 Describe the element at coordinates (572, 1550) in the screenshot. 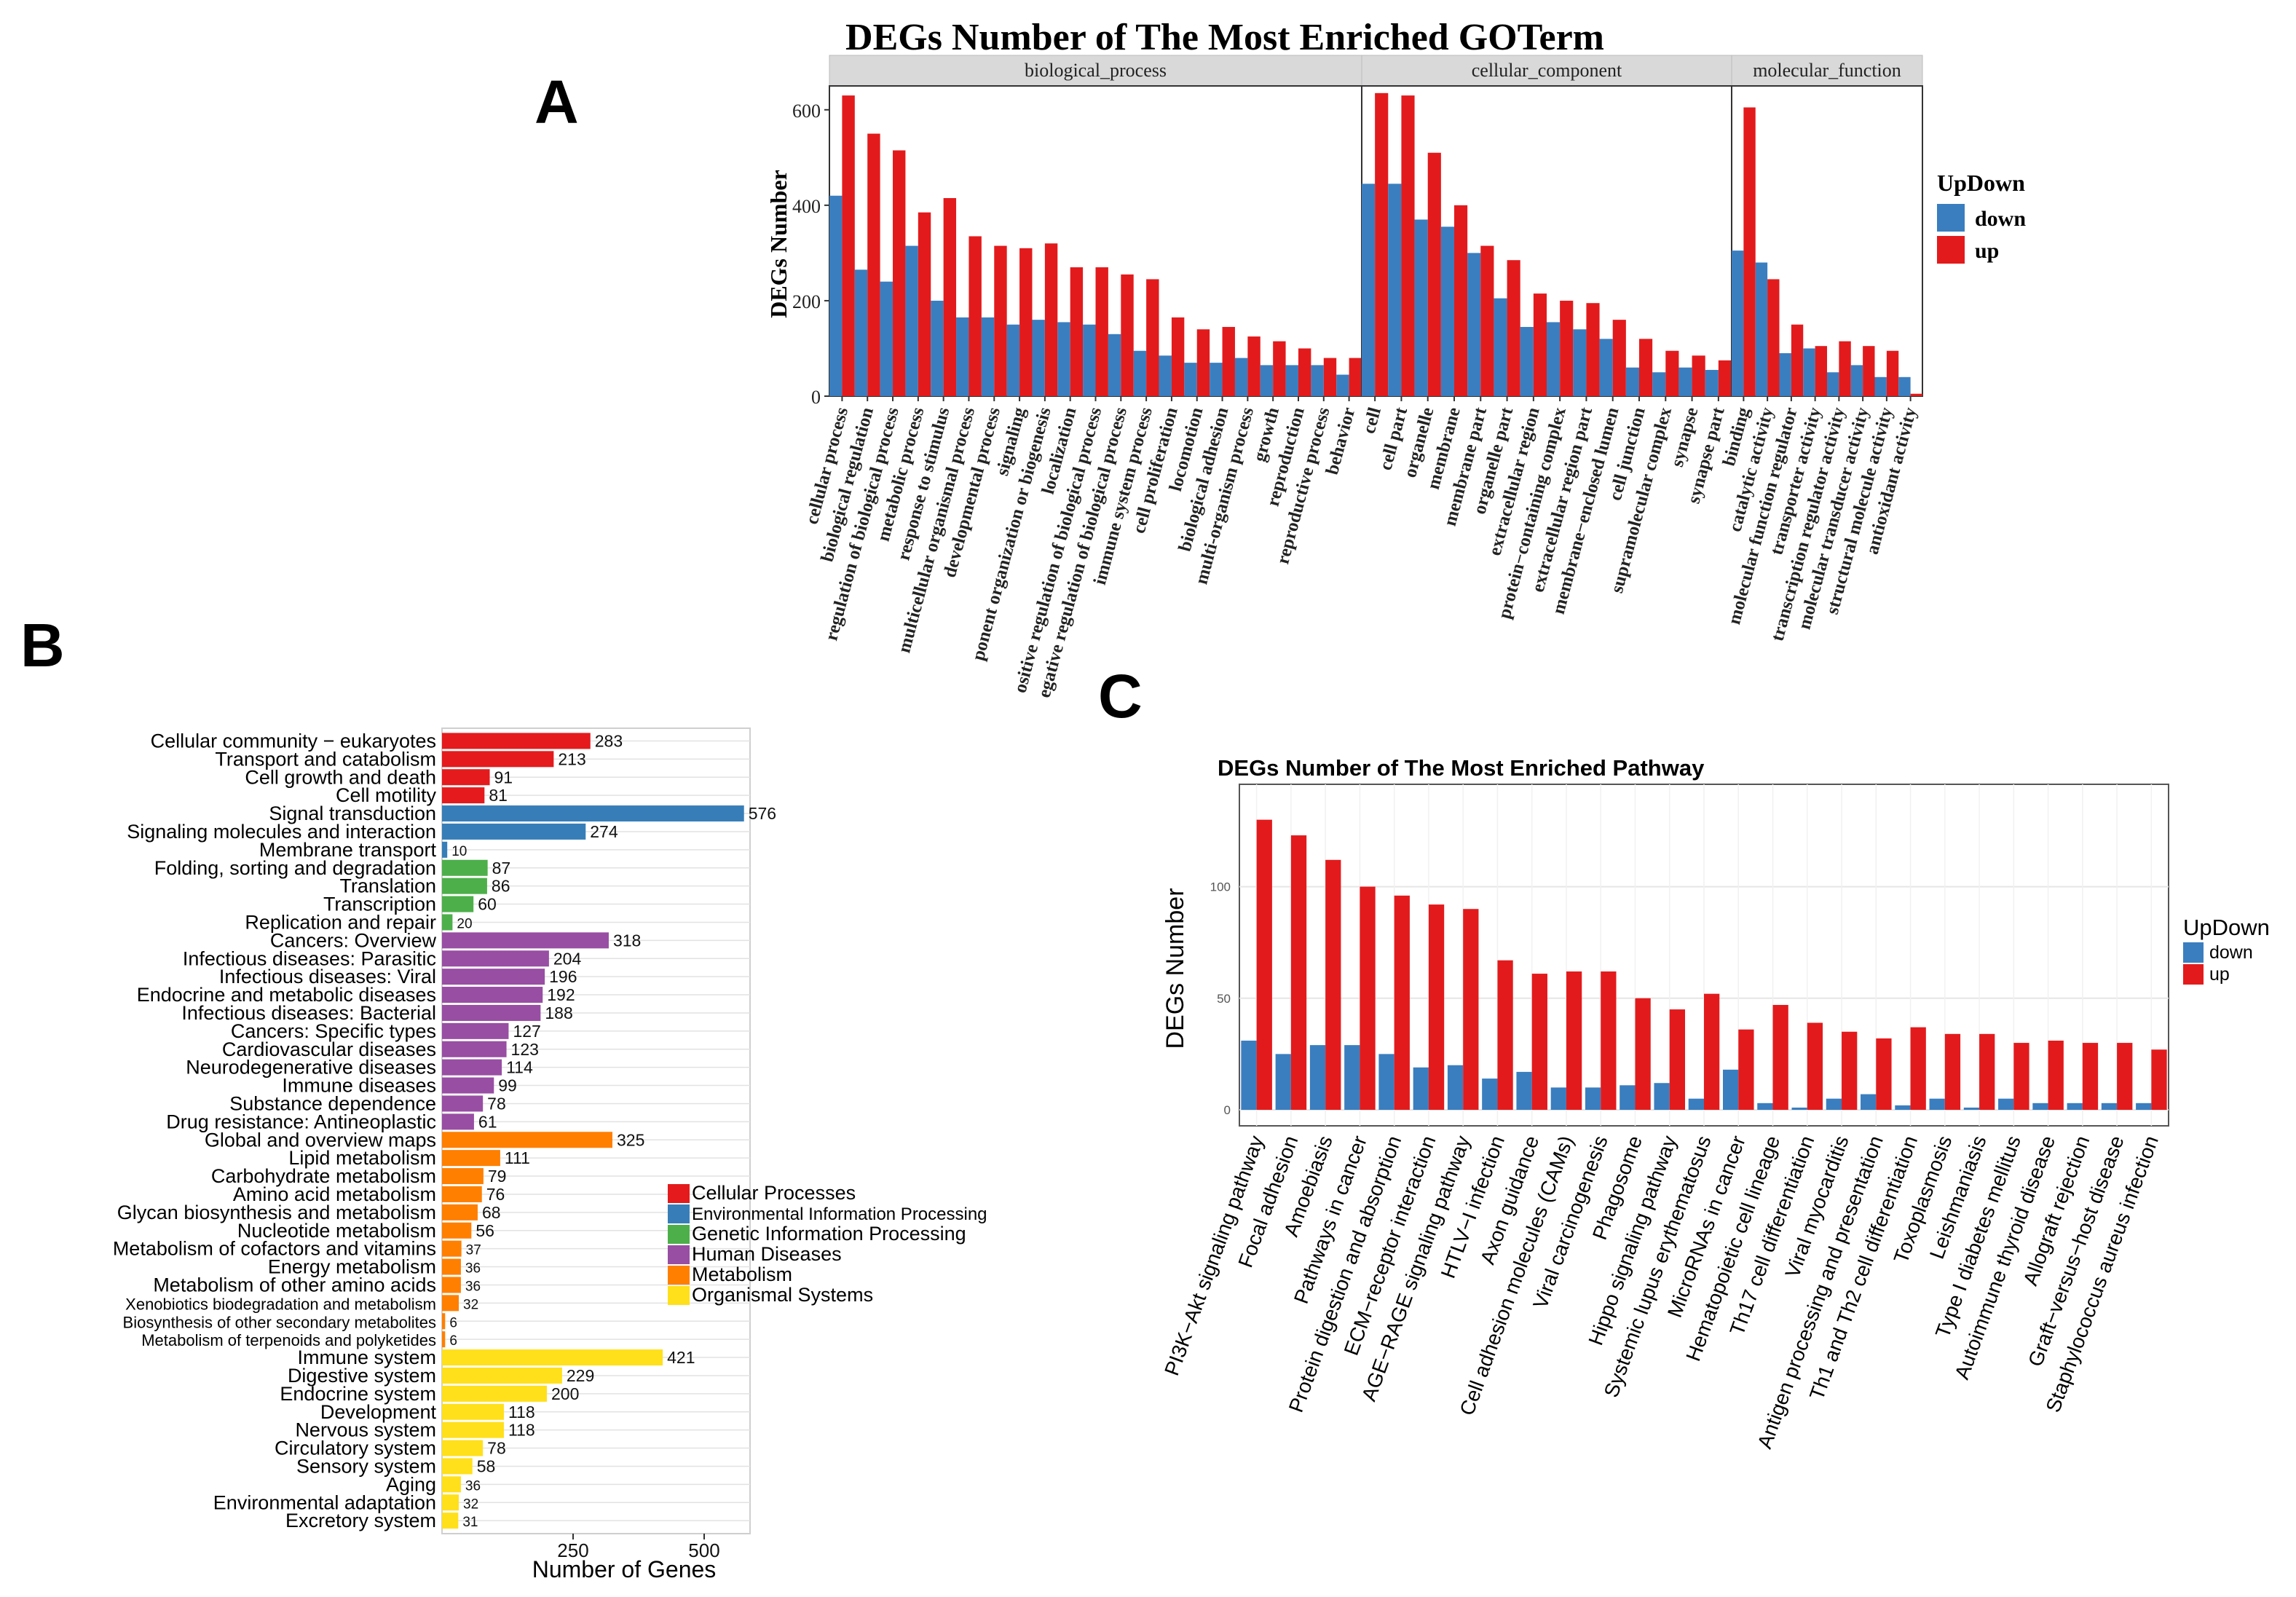

I see `chart-b-x-tick-label: 250` at that location.